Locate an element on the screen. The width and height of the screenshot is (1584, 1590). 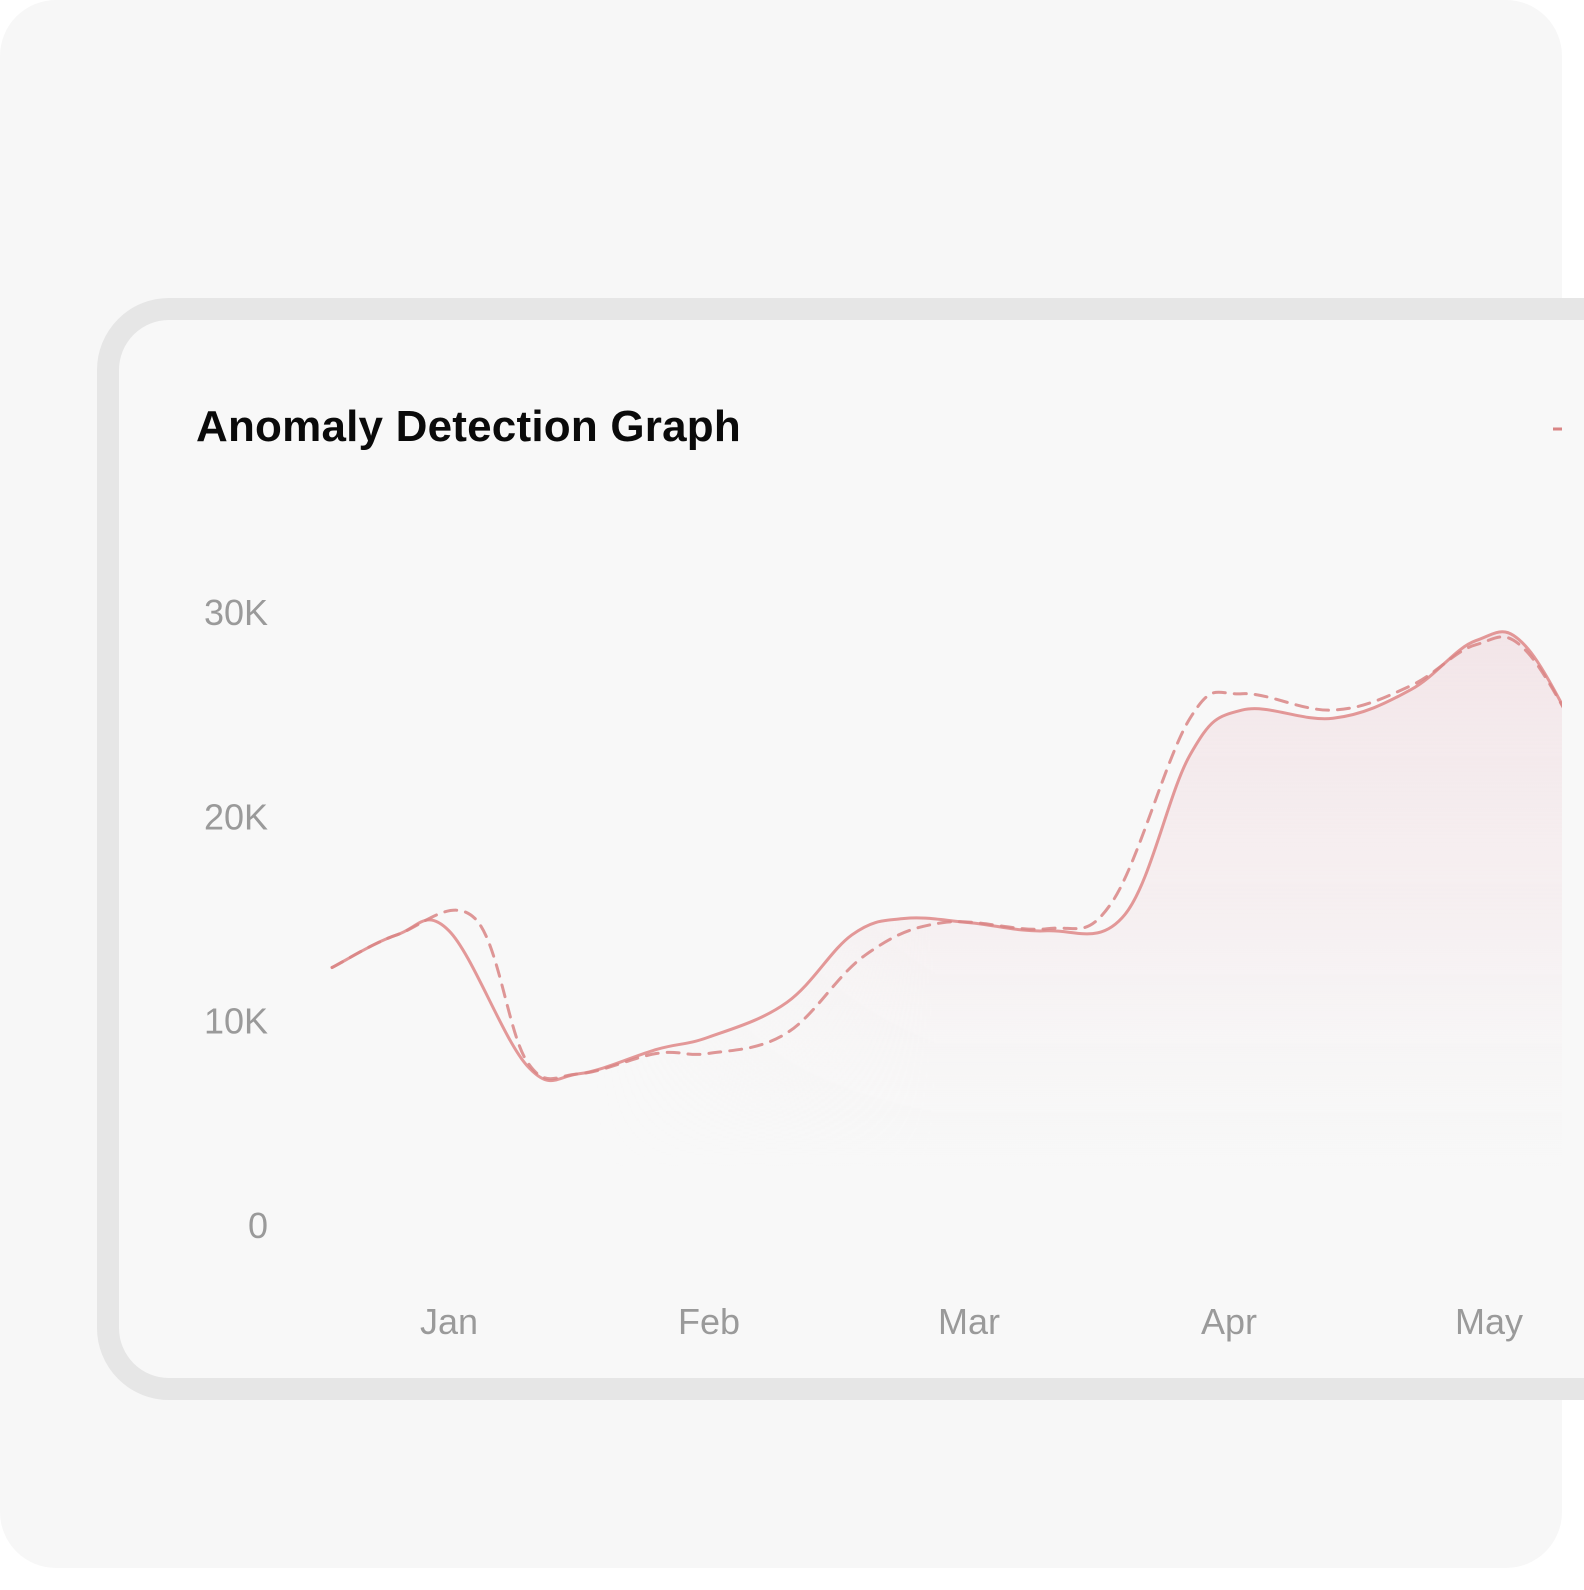
y-tick-label: 20K is located at coordinates (236, 816).